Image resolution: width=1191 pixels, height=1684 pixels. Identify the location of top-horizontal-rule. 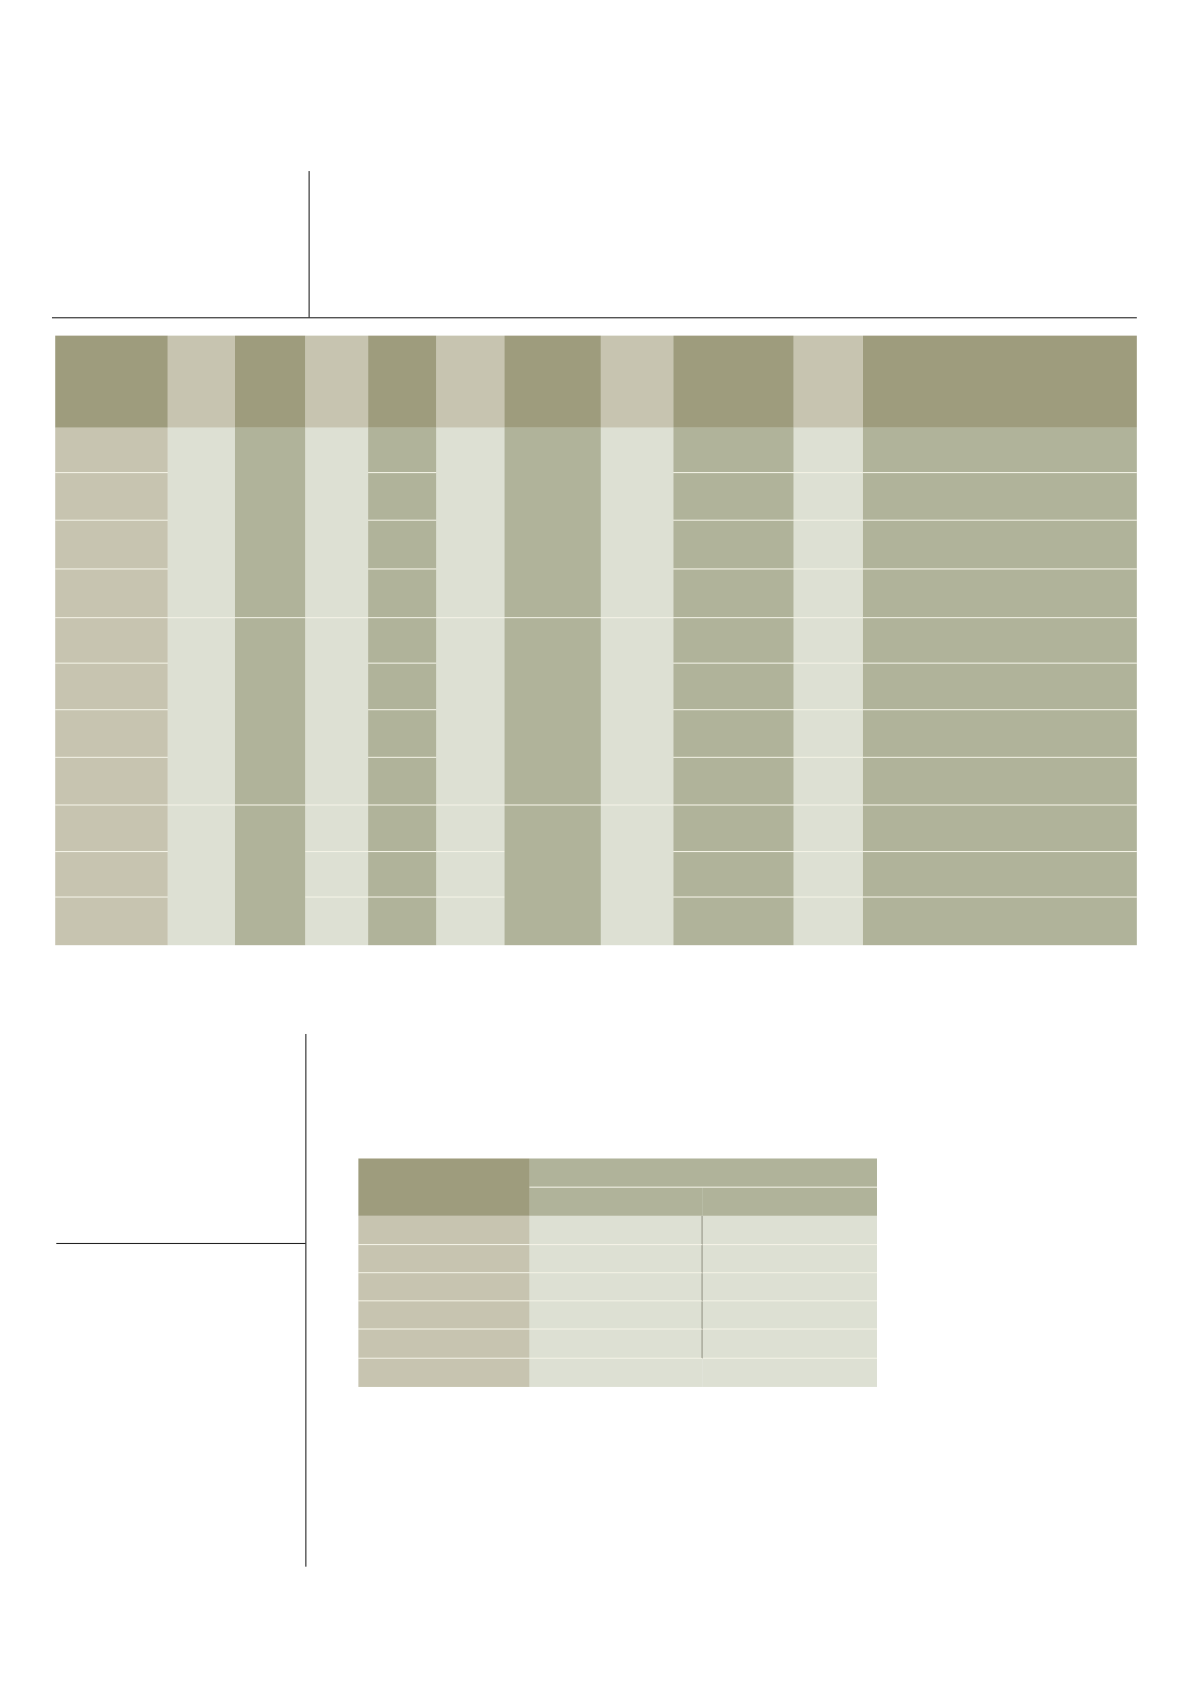
(594, 318).